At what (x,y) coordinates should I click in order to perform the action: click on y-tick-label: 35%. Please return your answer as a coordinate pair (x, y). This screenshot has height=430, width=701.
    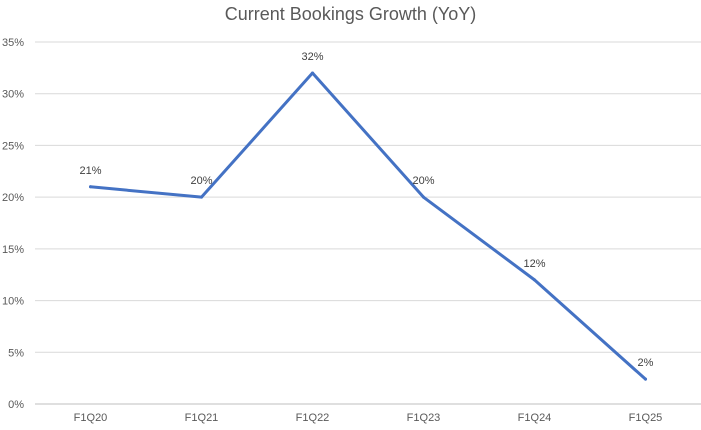
    Looking at the image, I should click on (13, 43).